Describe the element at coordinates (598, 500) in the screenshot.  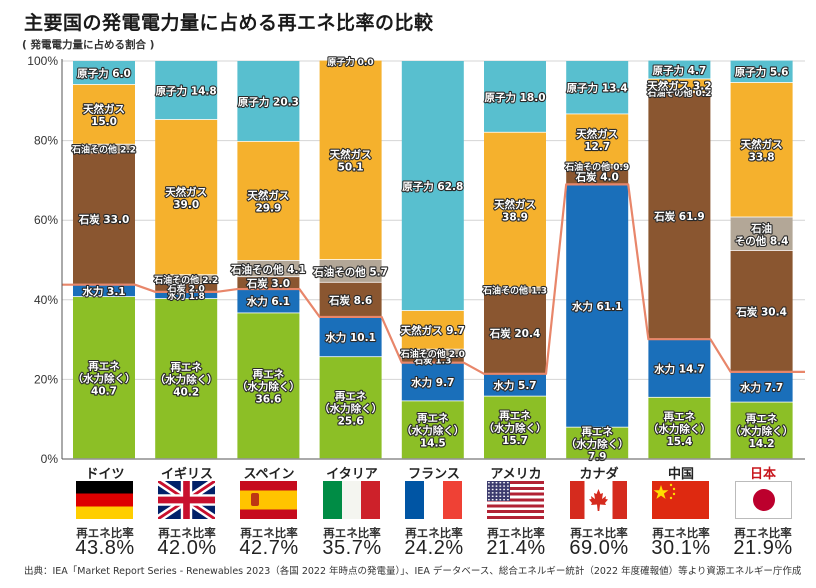
I see `canada-flag-icon` at that location.